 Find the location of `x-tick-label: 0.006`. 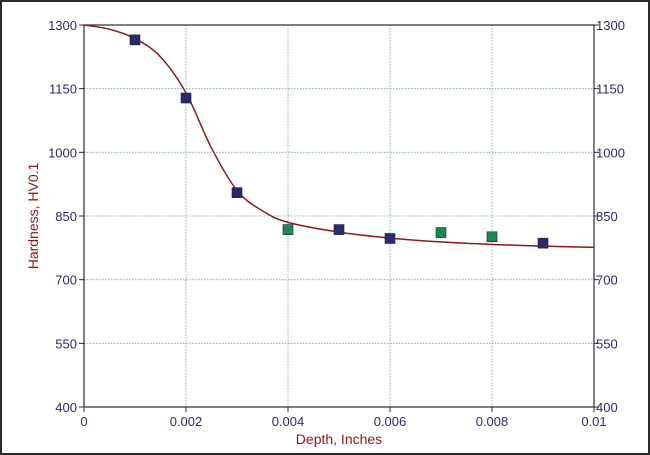

x-tick-label: 0.006 is located at coordinates (390, 421).